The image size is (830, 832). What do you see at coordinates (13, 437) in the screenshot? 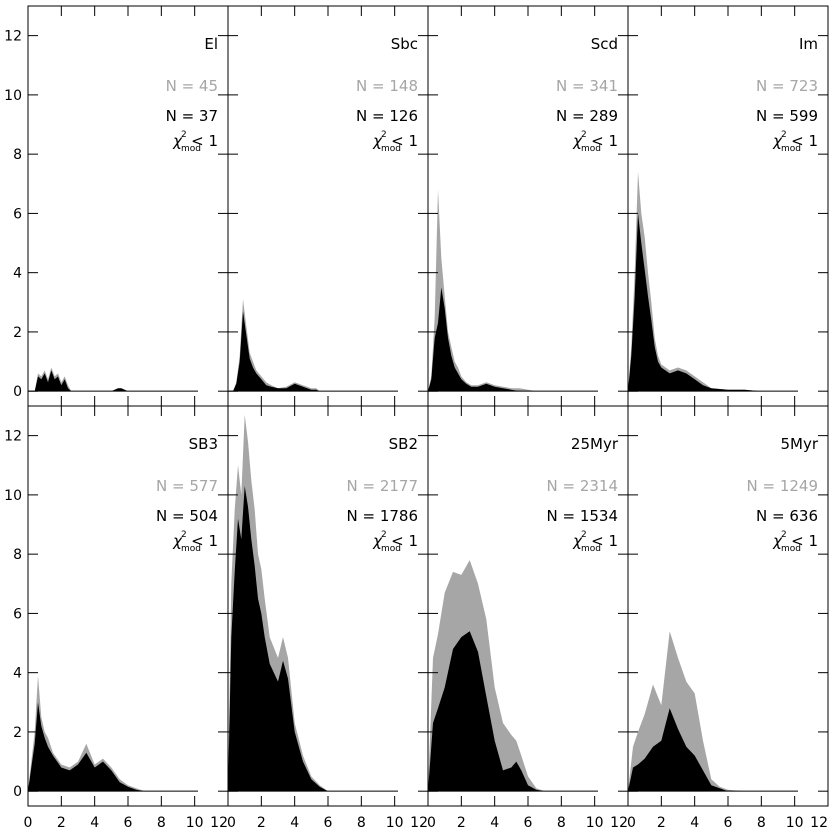
I see `y-tick-label: 12` at bounding box center [13, 437].